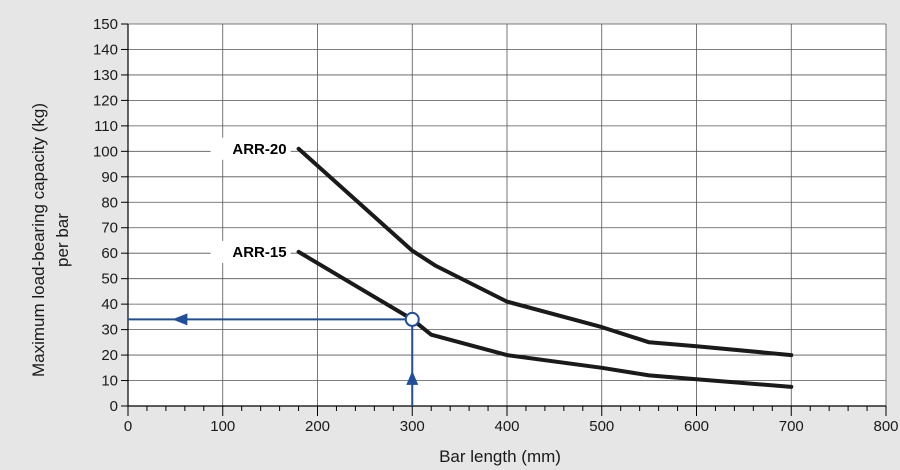  I want to click on x-tick-label: 100, so click(222, 426).